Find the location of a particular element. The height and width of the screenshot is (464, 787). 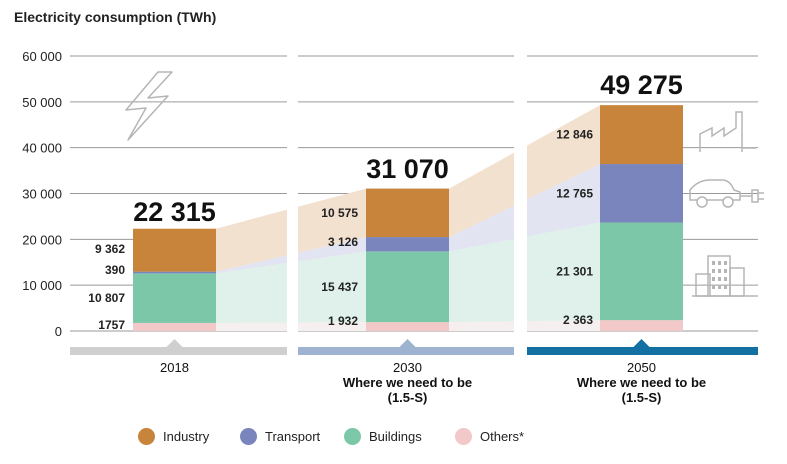

legend-label-industry: Industry is located at coordinates (186, 436).